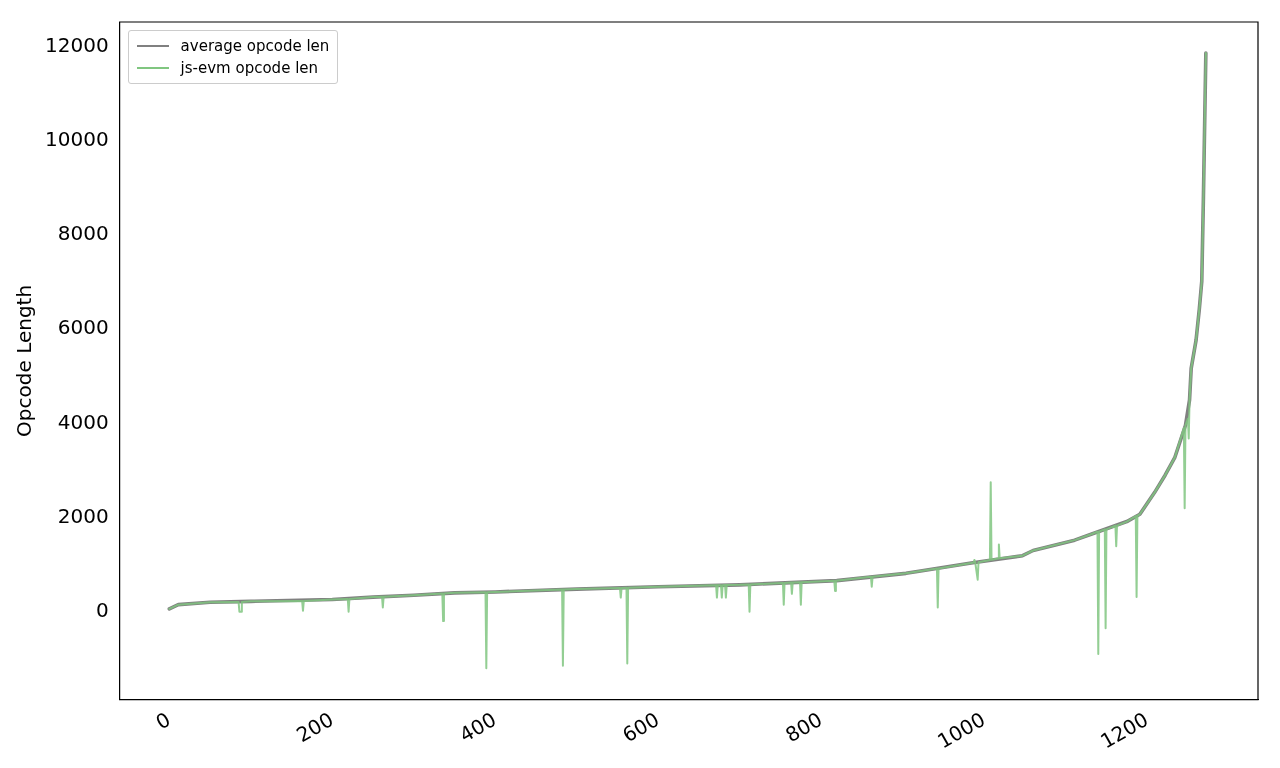  Describe the element at coordinates (24, 360) in the screenshot. I see `y-axis-title: Opcode Length` at that location.